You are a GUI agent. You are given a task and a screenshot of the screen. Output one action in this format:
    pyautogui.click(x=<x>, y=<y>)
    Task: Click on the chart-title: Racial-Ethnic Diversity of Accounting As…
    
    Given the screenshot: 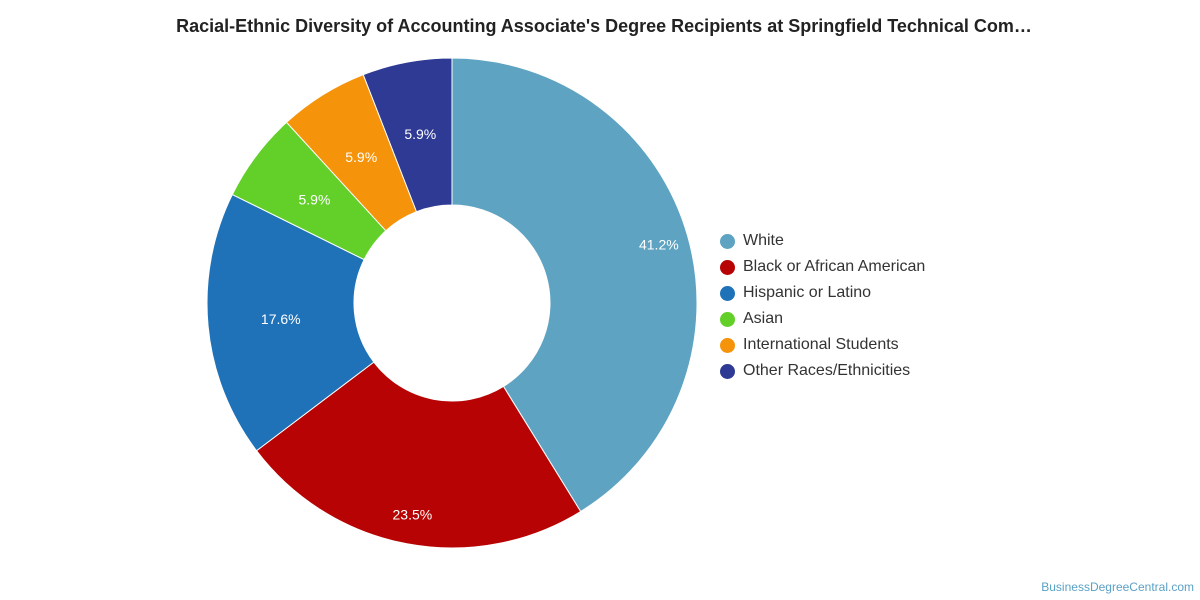 What is the action you would take?
    pyautogui.click(x=604, y=26)
    